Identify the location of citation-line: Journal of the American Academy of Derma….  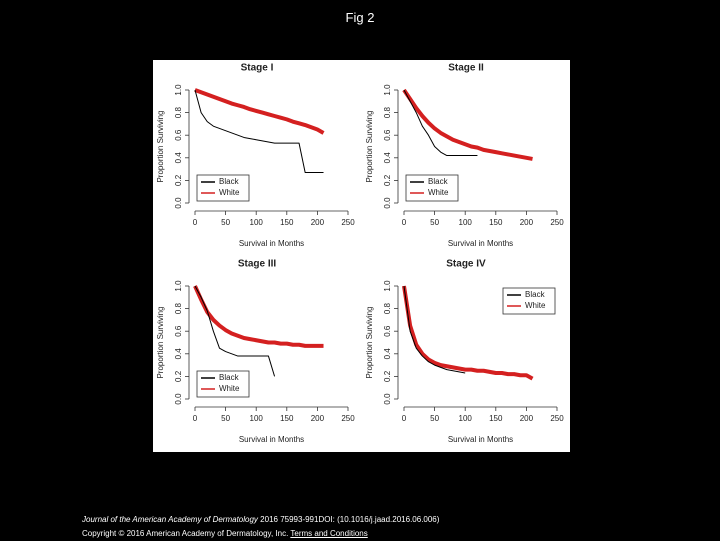
(260, 520).